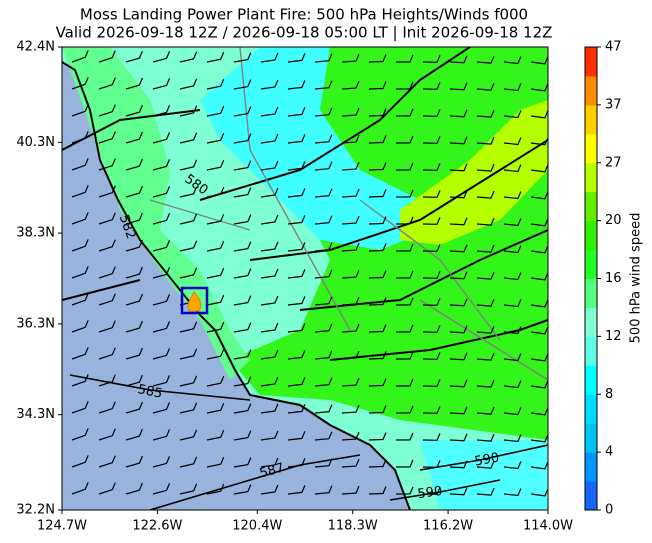 The width and height of the screenshot is (652, 543). Describe the element at coordinates (548, 526) in the screenshot. I see `x-tick-label: 114.0W` at that location.